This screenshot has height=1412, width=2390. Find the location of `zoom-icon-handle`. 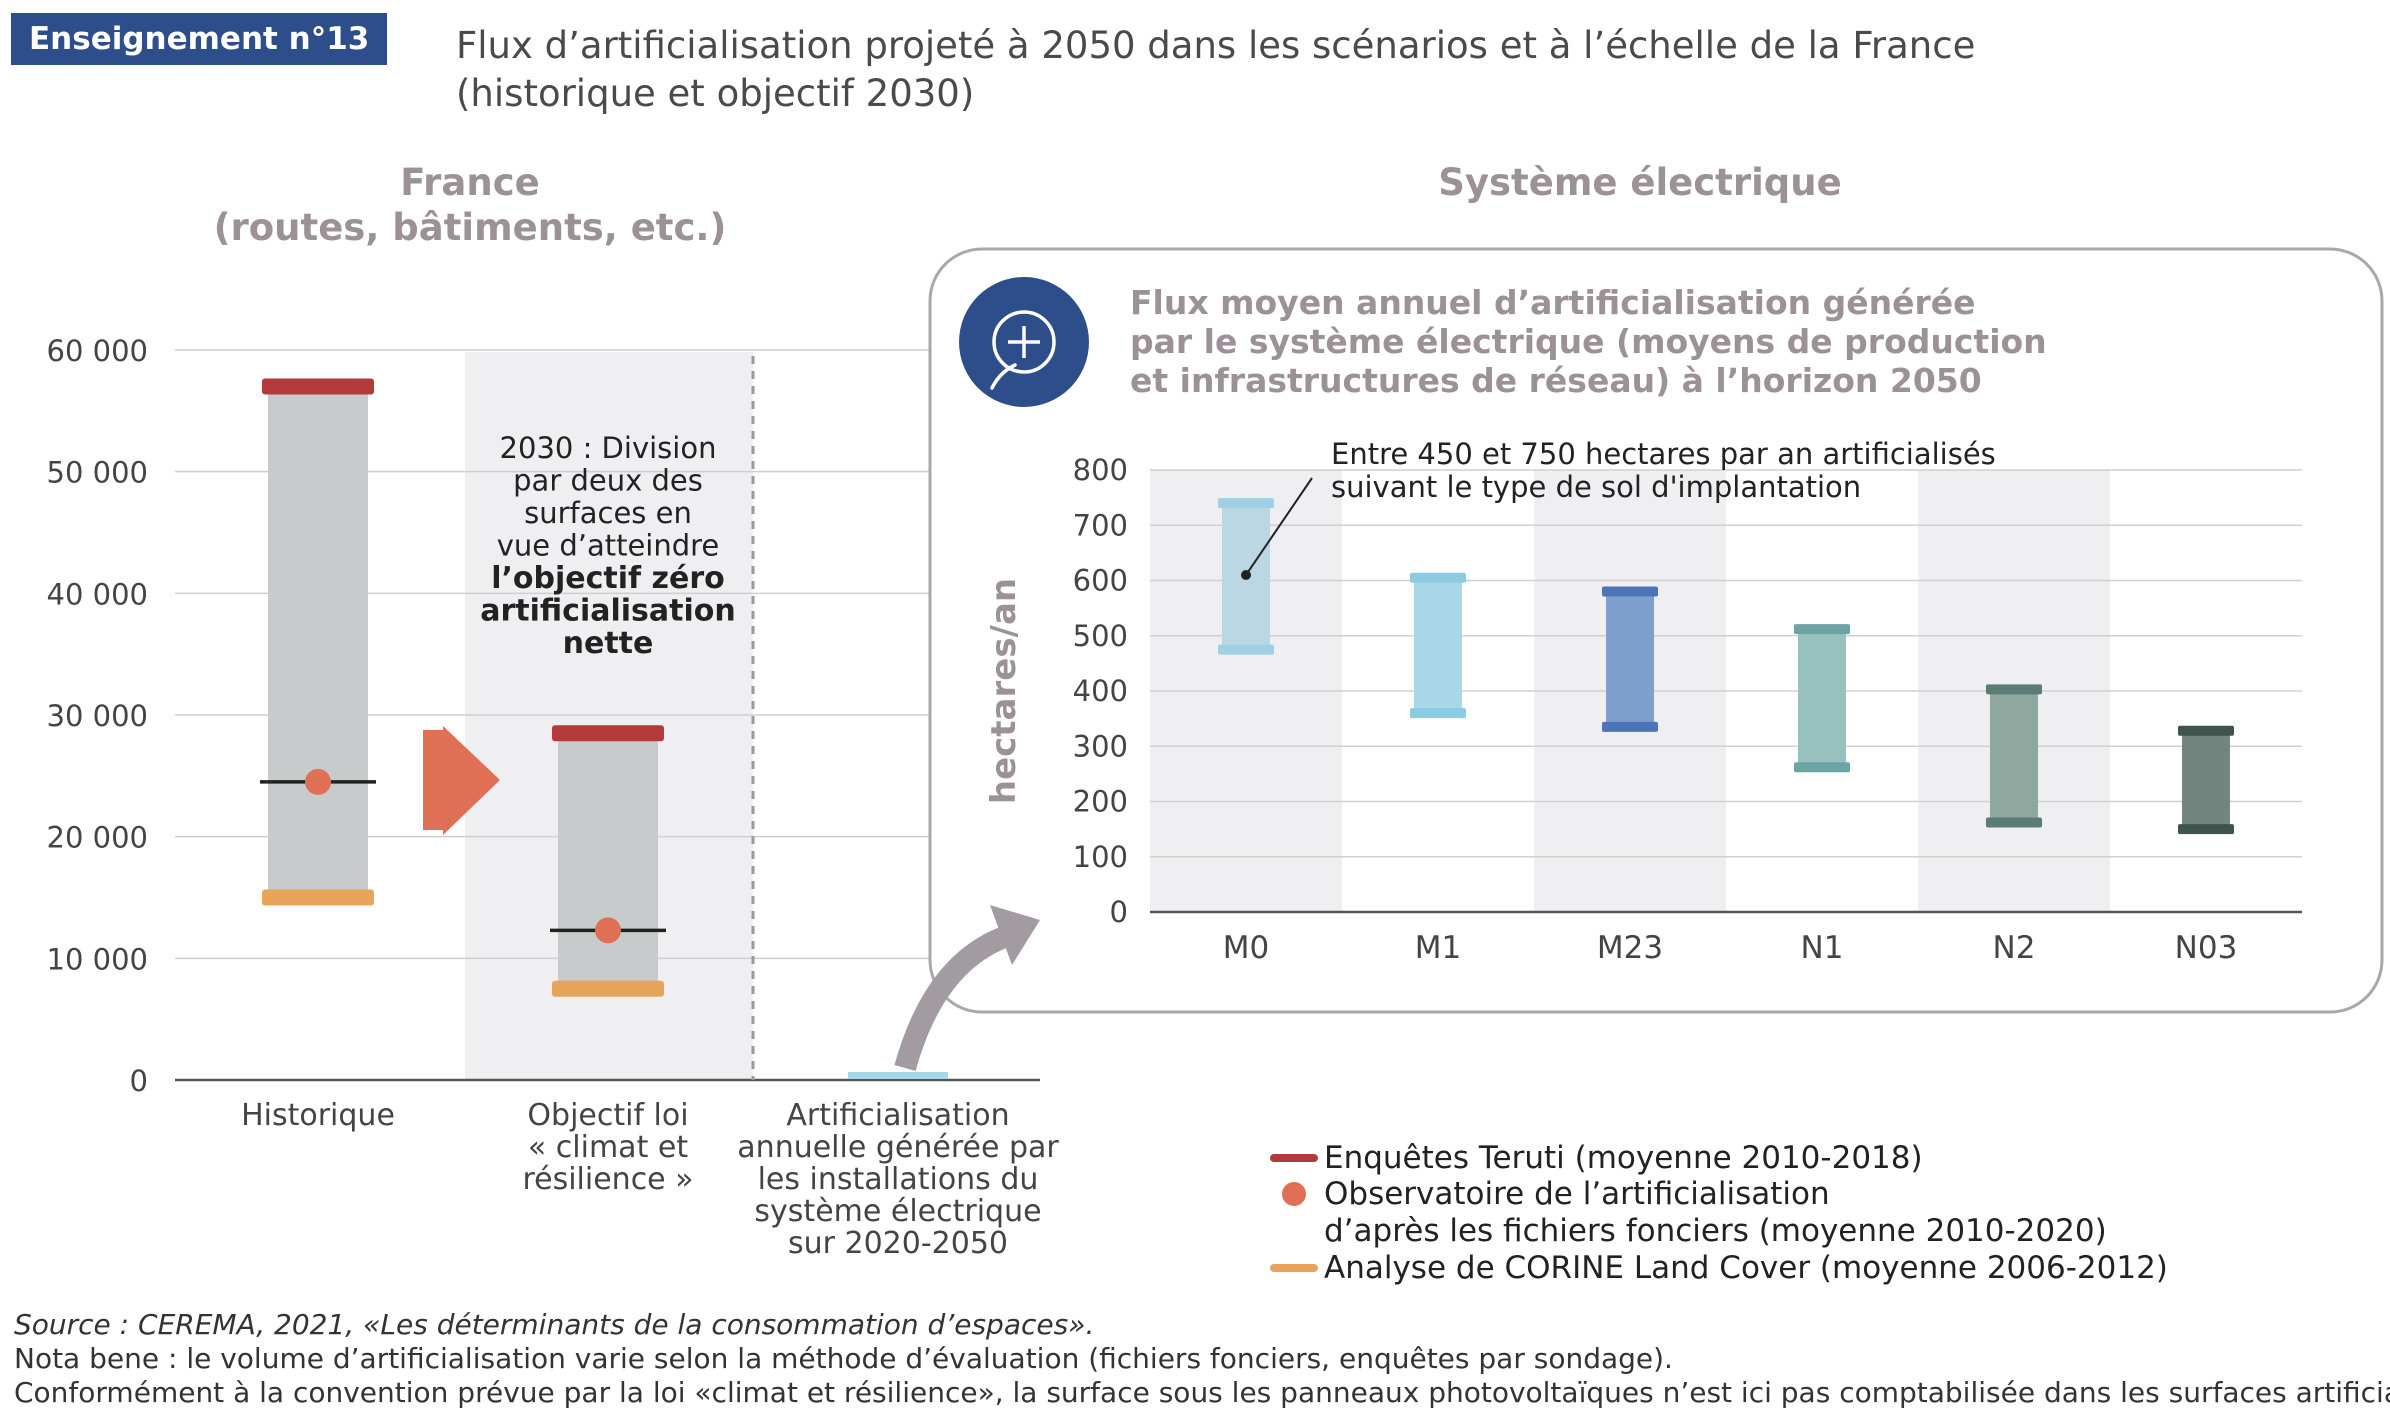

zoom-icon-handle is located at coordinates (1003, 376).